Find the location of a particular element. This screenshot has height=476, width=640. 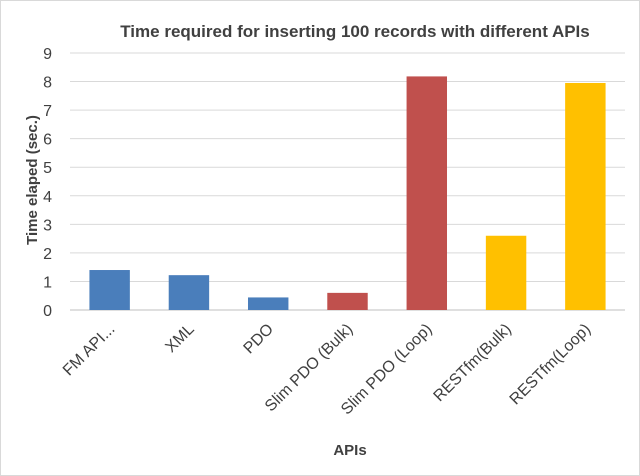

x-tick-label: PDO is located at coordinates (259, 339).